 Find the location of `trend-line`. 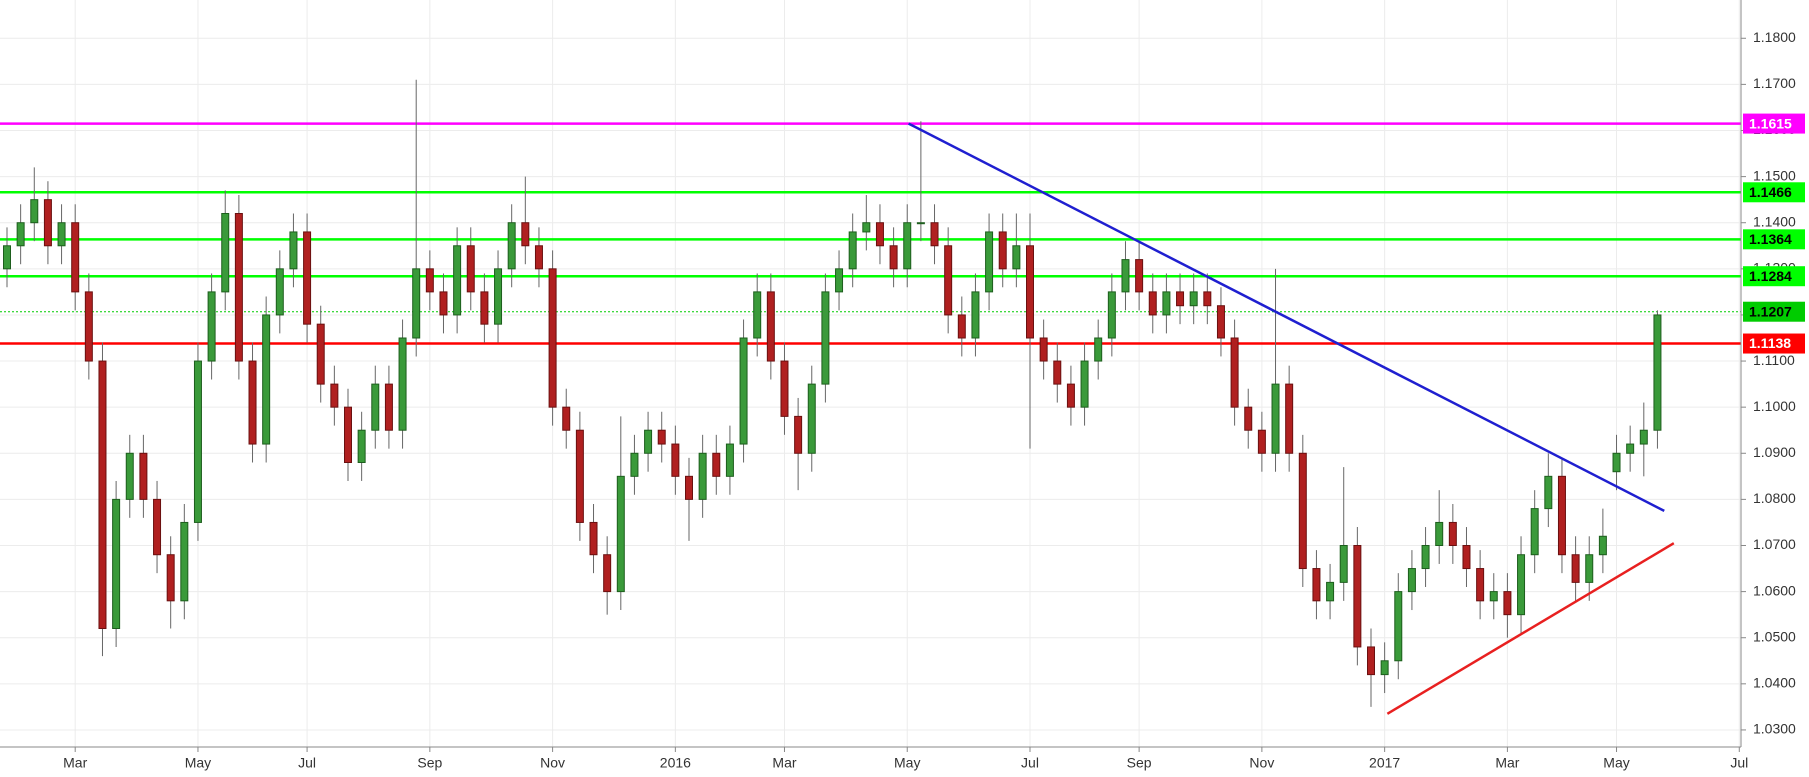

trend-line is located at coordinates (1530, 628).